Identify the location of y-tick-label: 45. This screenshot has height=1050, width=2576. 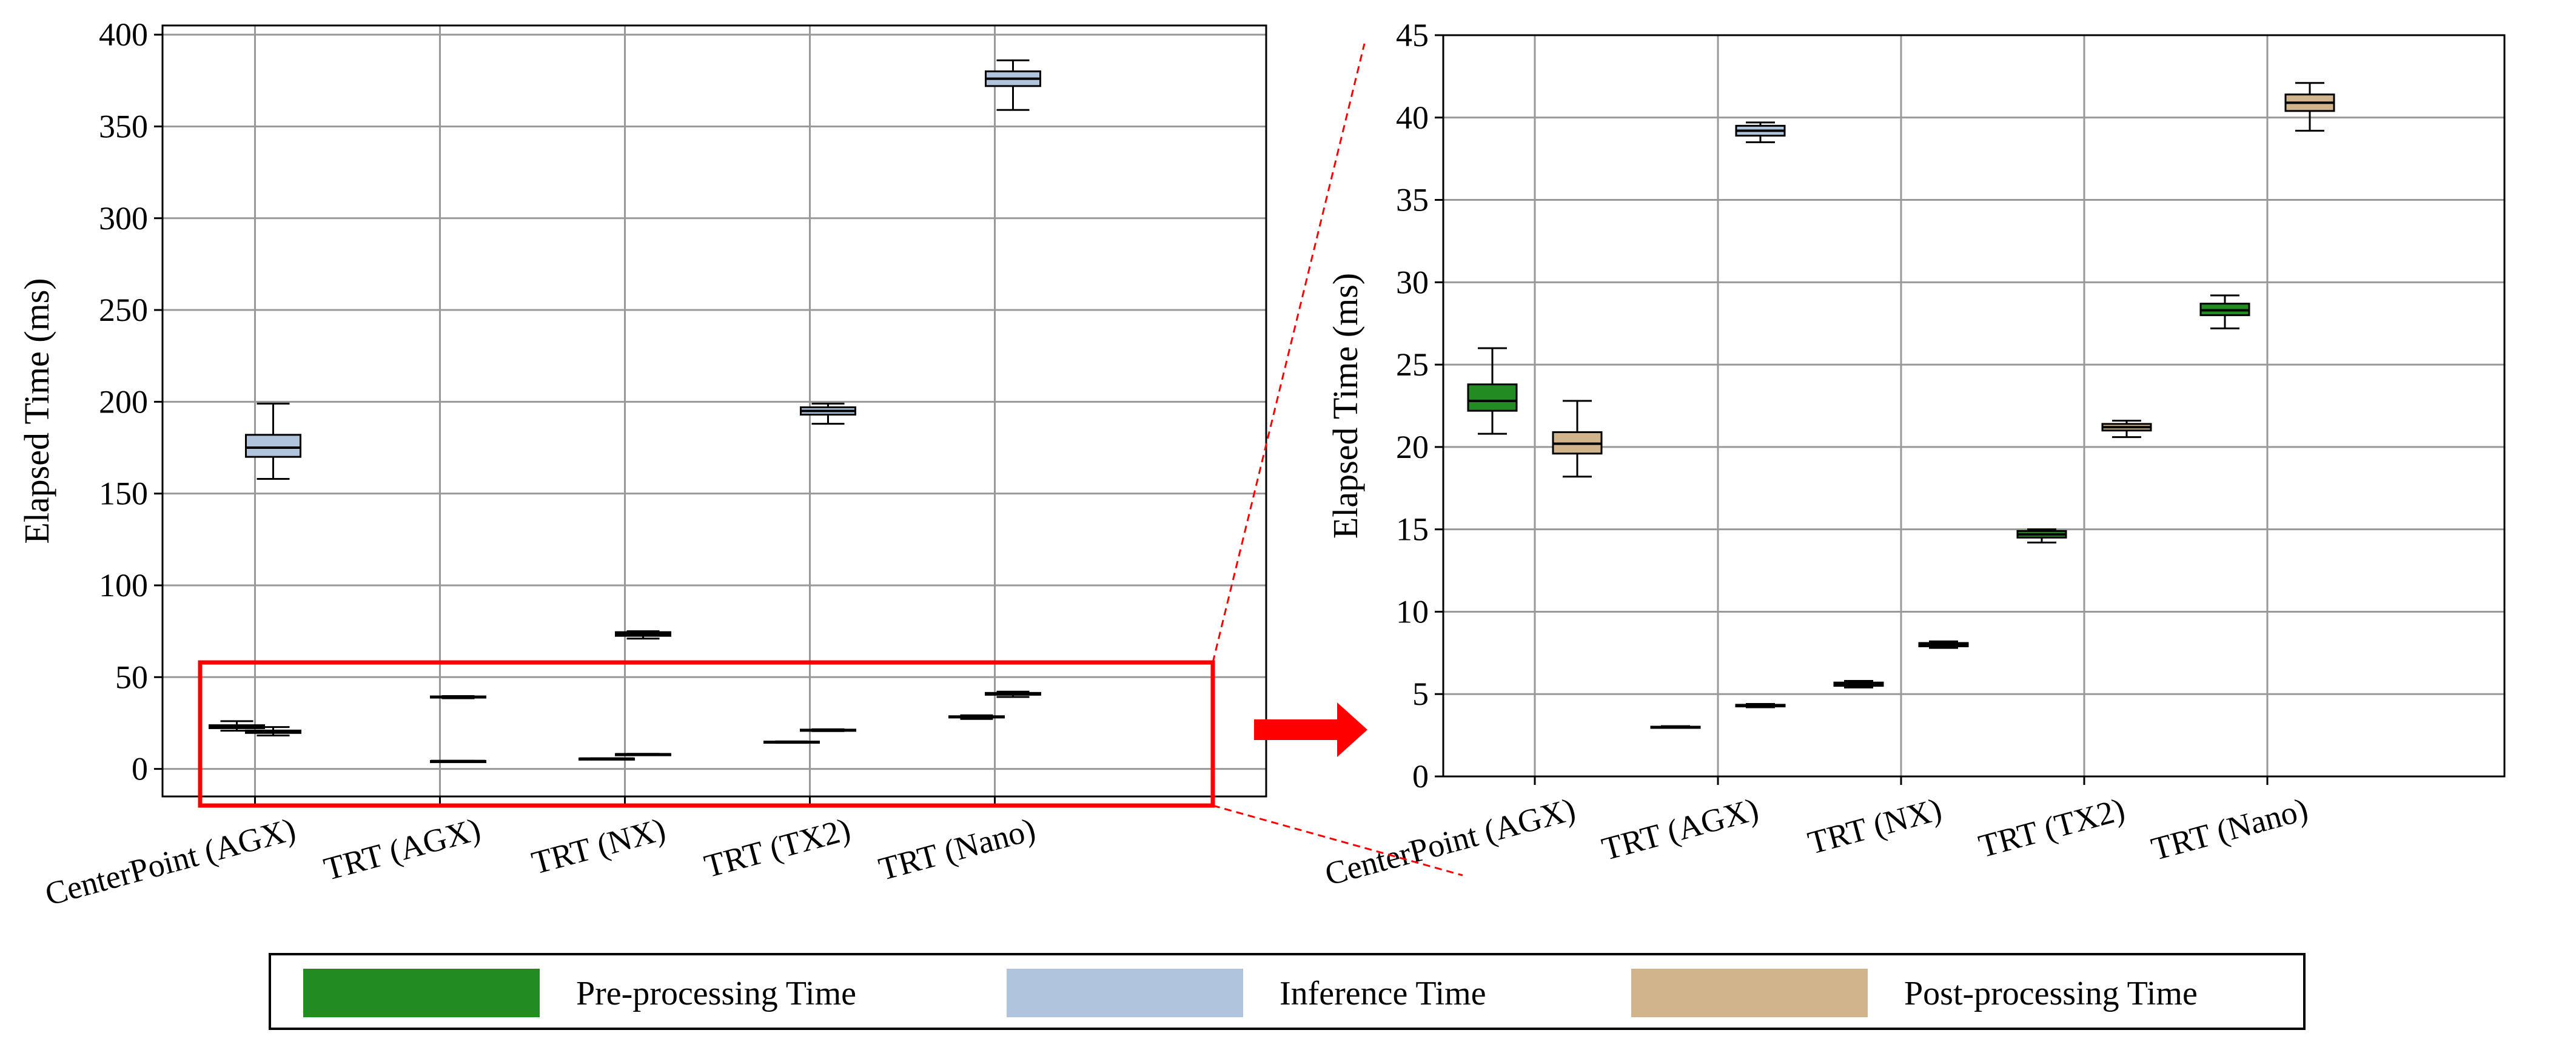
(1412, 35).